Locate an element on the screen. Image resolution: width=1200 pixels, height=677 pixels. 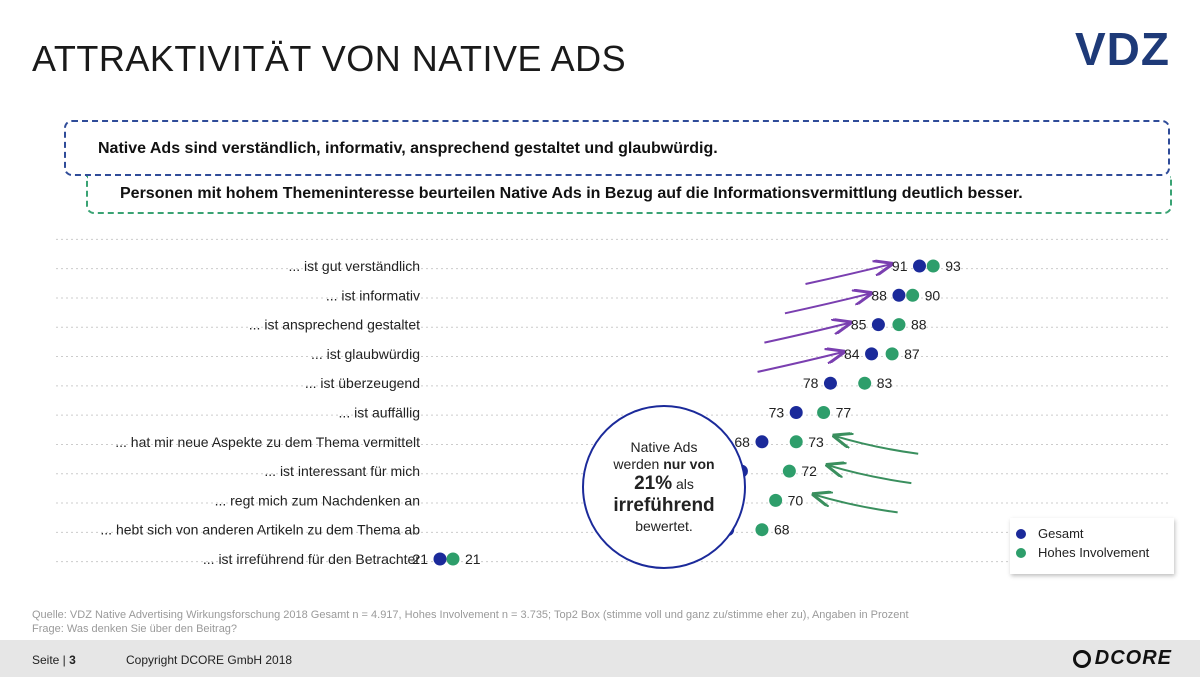
chart-row: ... ist ansprechend gestaltet 85 88 is located at coordinates (588, 325).